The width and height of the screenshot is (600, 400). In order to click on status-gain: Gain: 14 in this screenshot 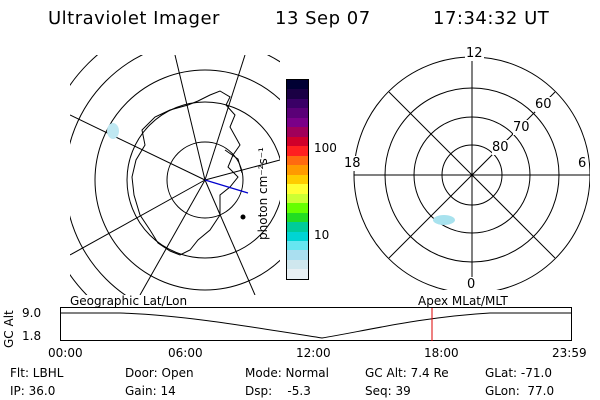, I will do `click(150, 391)`.